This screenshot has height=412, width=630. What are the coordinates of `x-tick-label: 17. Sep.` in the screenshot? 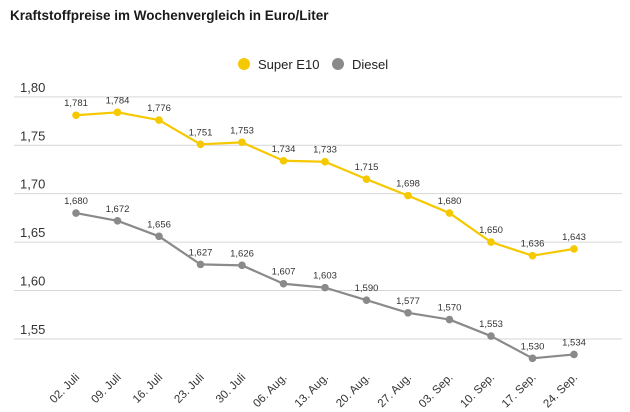 It's located at (519, 391).